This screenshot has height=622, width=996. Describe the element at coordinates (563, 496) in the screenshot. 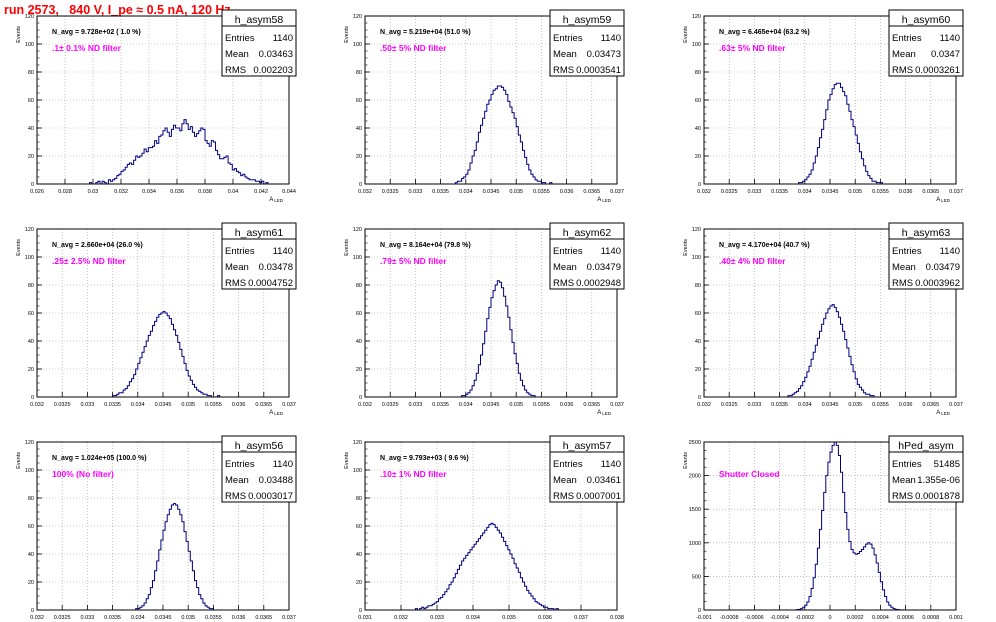

I see `stat-label: RMS` at that location.